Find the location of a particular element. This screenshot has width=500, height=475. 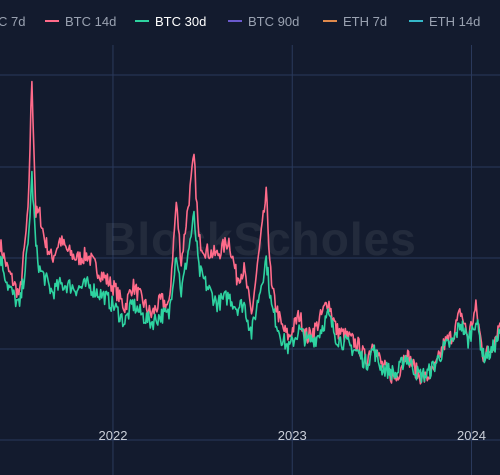

legend: C 7d BTC 14d BTC 30d BTC 90d ETH 7d ETH 14d is located at coordinates (240, 21).